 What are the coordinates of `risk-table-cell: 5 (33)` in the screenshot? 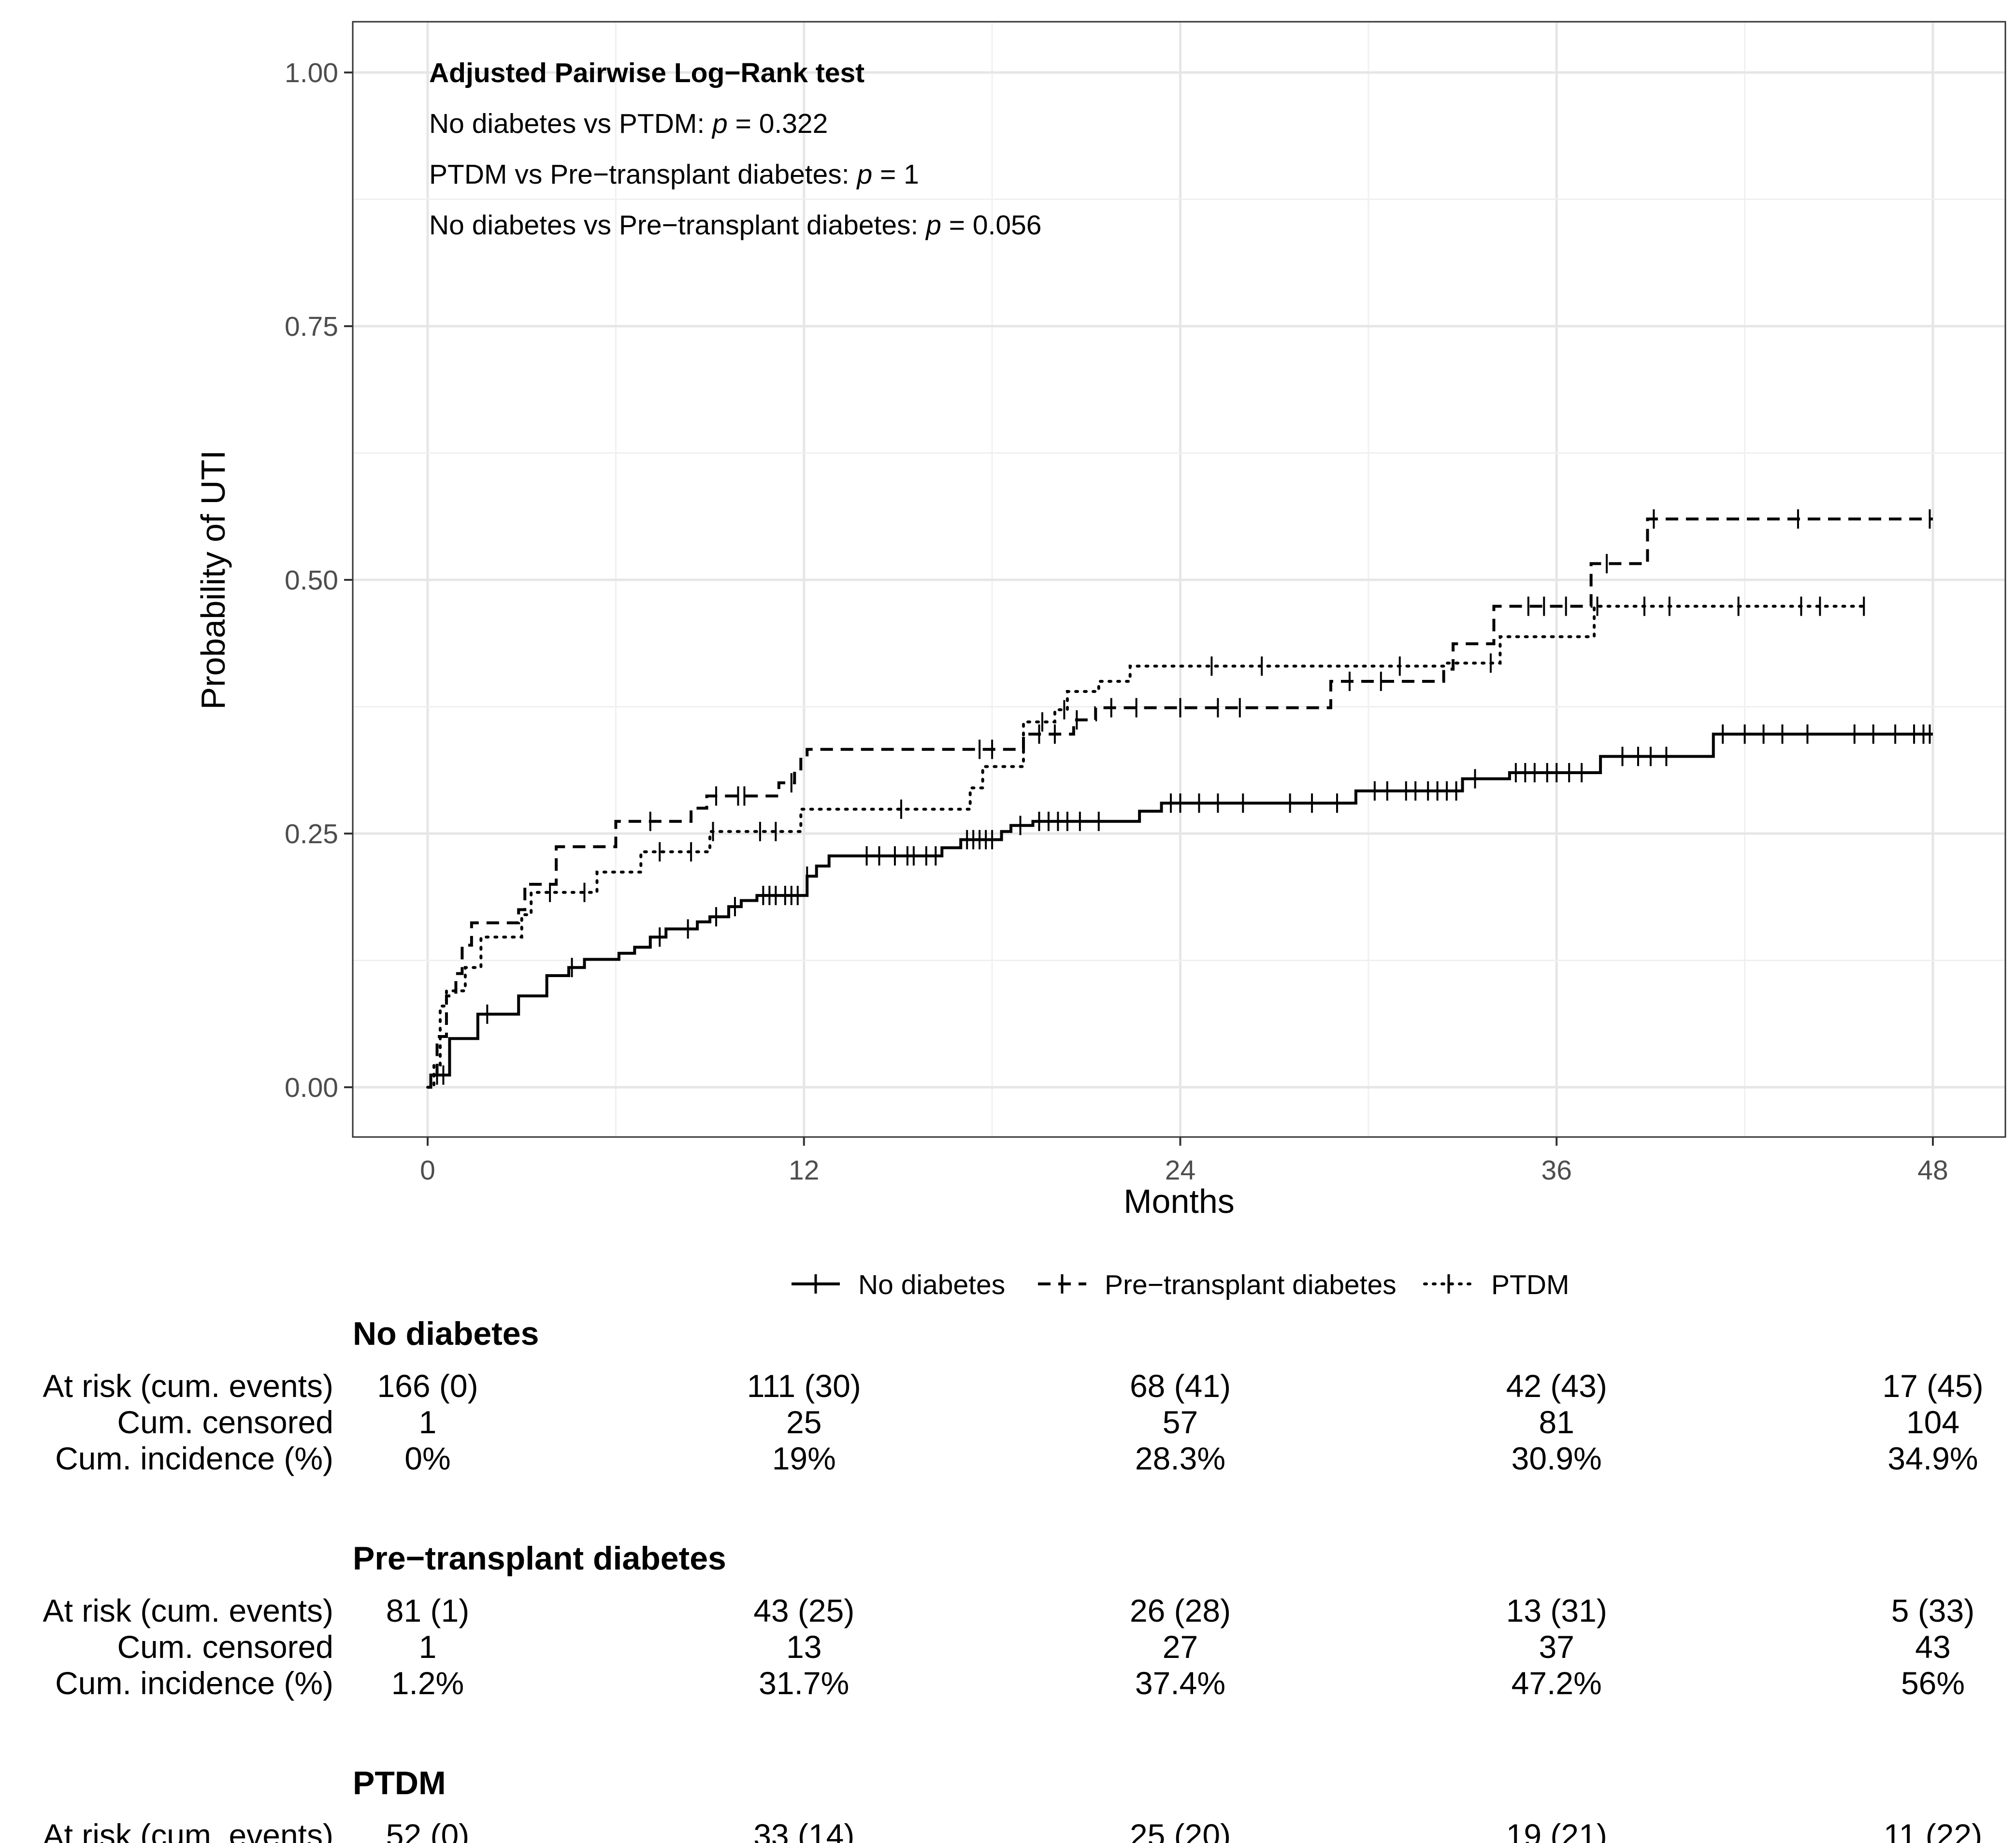 It's located at (1933, 1611).